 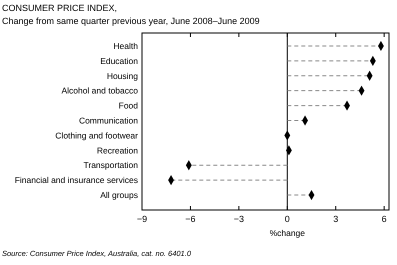 I want to click on y-tick-label: Recreation, so click(x=117, y=150).